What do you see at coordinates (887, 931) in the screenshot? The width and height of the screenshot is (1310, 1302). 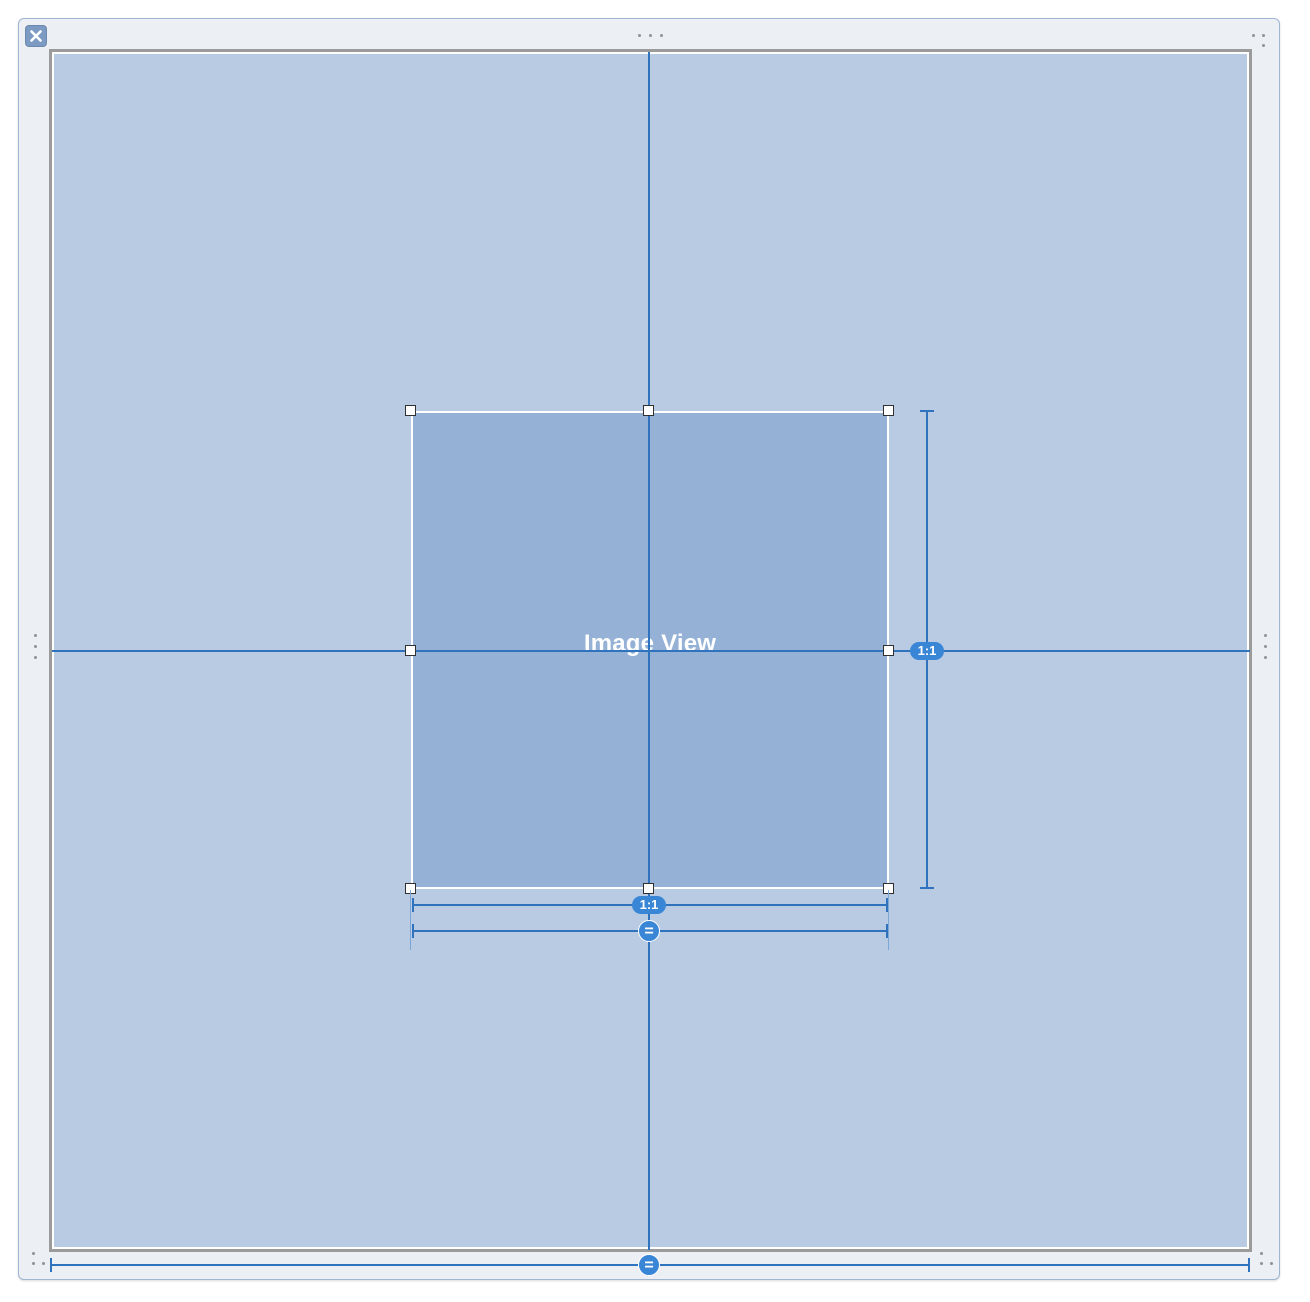 I see `equal-width-cap-right` at bounding box center [887, 931].